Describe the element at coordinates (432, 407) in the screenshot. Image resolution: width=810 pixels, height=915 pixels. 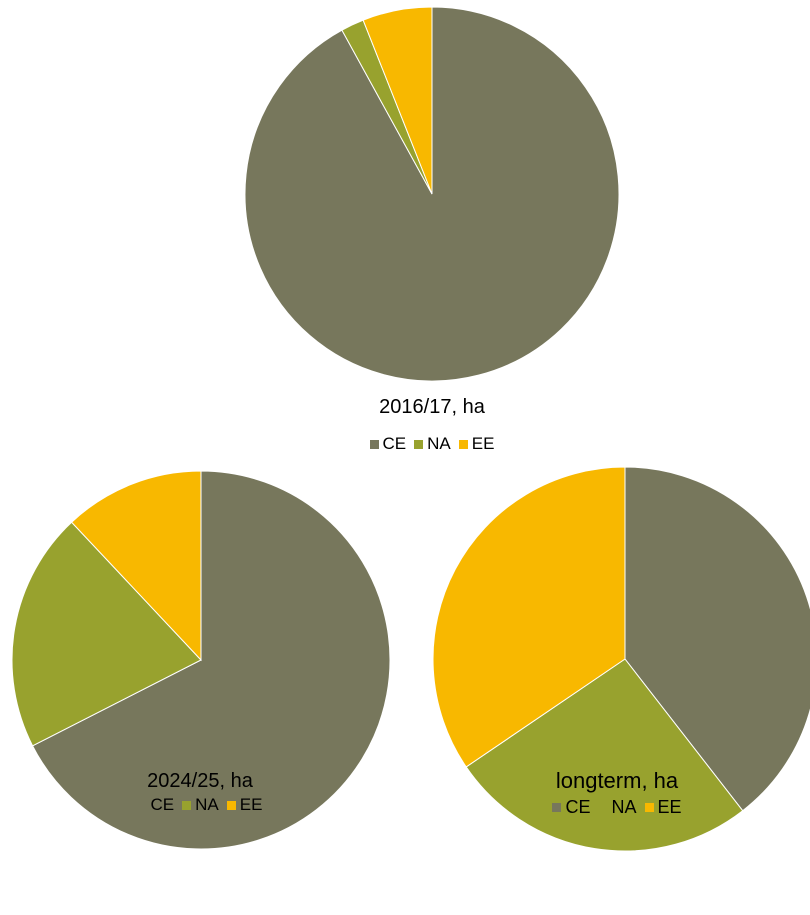
I see `chart-title: 2016/17, ha` at that location.